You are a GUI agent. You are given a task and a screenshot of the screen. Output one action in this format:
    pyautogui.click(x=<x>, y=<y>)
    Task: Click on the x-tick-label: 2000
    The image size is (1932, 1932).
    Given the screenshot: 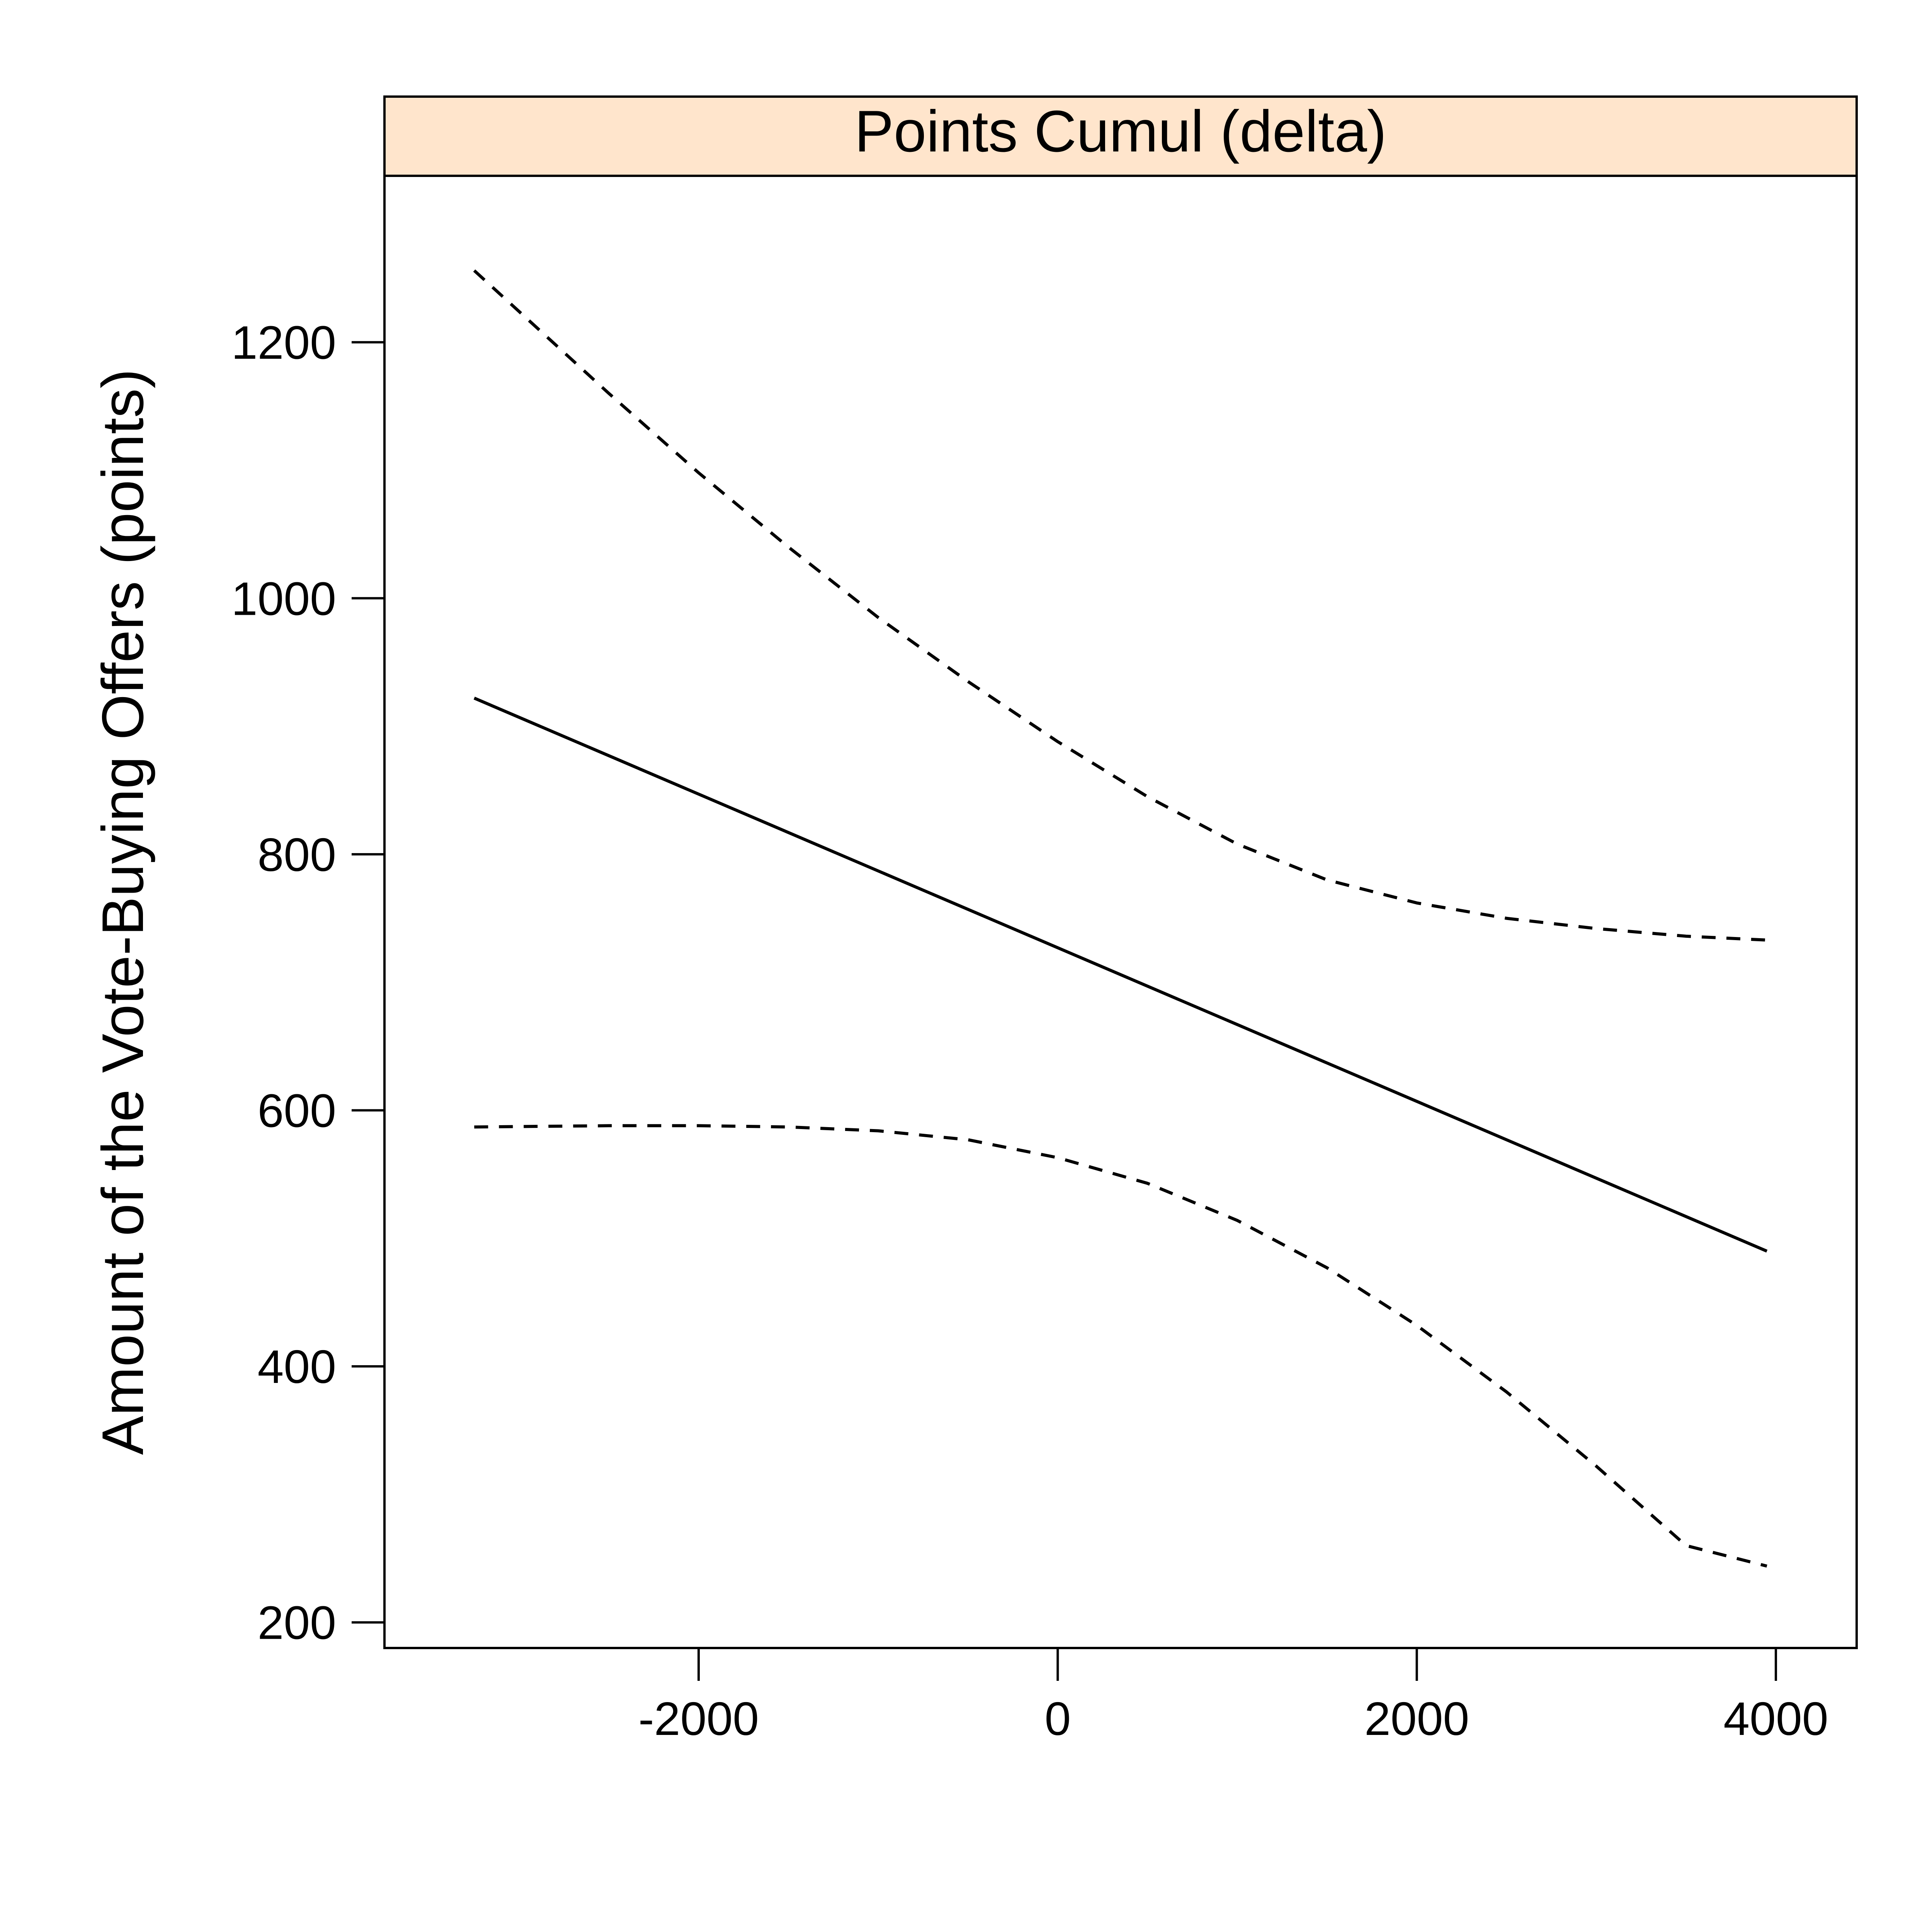 What is the action you would take?
    pyautogui.click(x=1417, y=1718)
    